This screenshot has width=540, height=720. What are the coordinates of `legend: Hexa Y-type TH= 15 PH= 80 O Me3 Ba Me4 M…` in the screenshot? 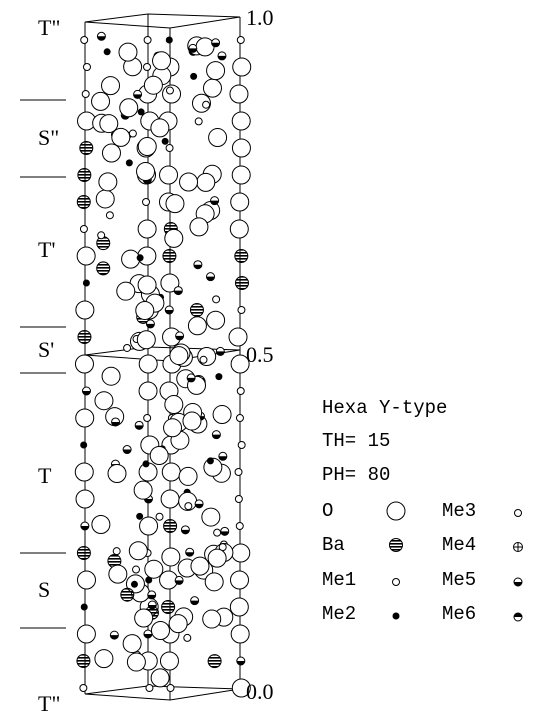 It's located at (422, 511).